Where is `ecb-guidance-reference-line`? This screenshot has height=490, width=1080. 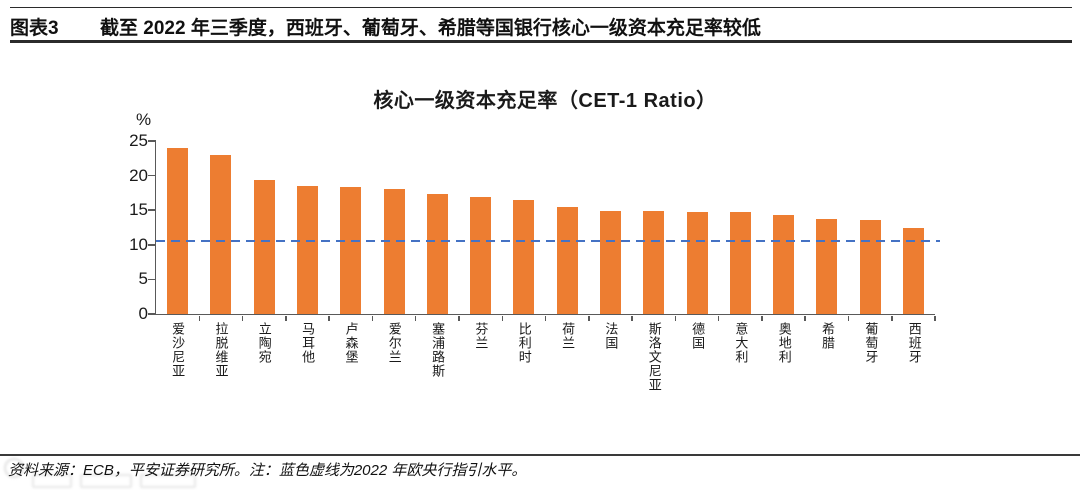
ecb-guidance-reference-line is located at coordinates (548, 241).